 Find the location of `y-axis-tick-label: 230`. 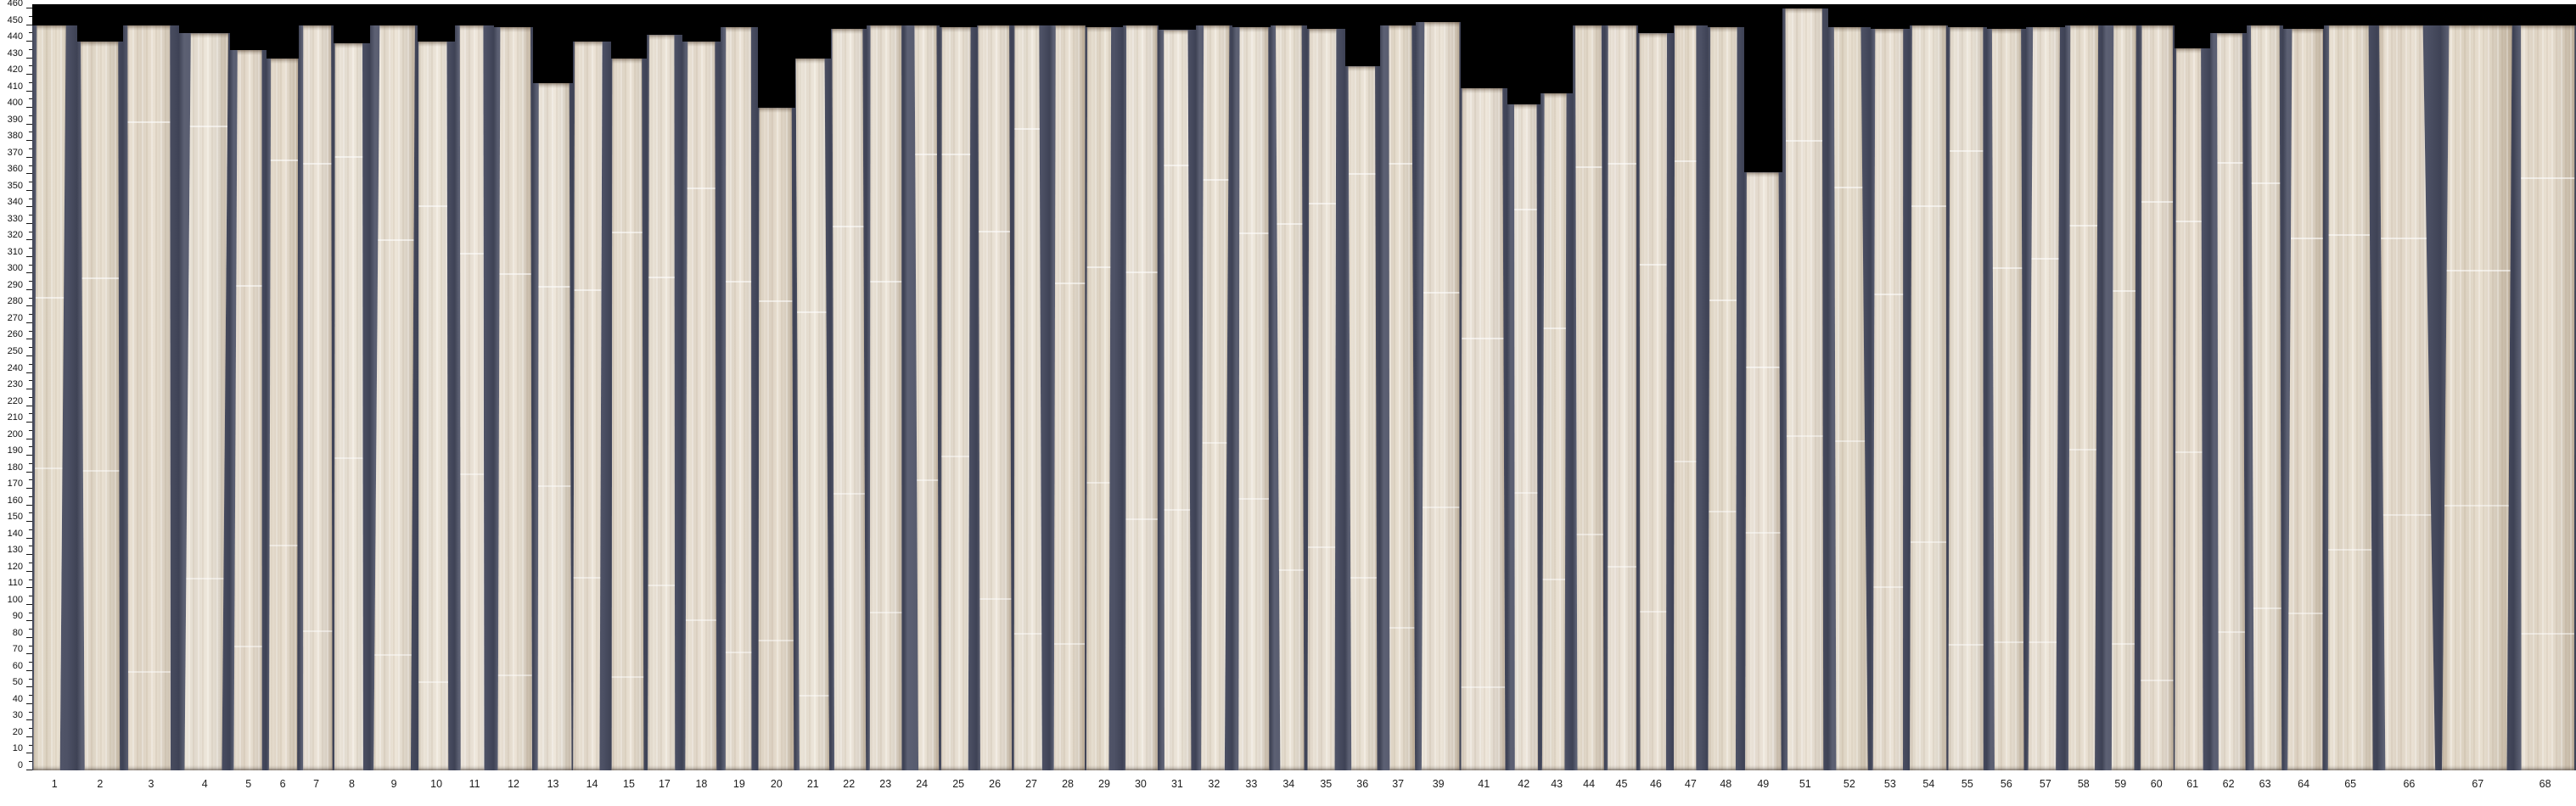

y-axis-tick-label: 230 is located at coordinates (15, 384).